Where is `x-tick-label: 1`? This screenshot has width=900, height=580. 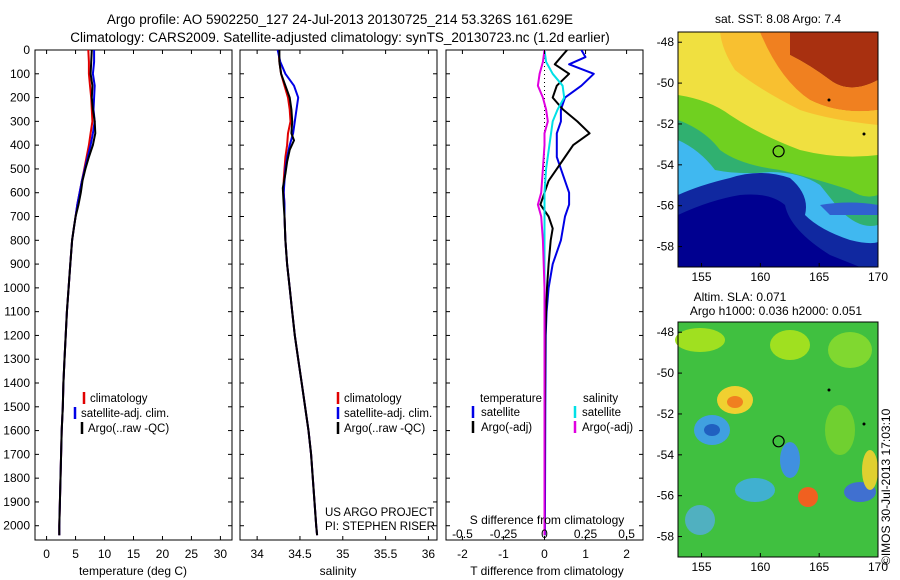 x-tick-label: 1 is located at coordinates (585, 554).